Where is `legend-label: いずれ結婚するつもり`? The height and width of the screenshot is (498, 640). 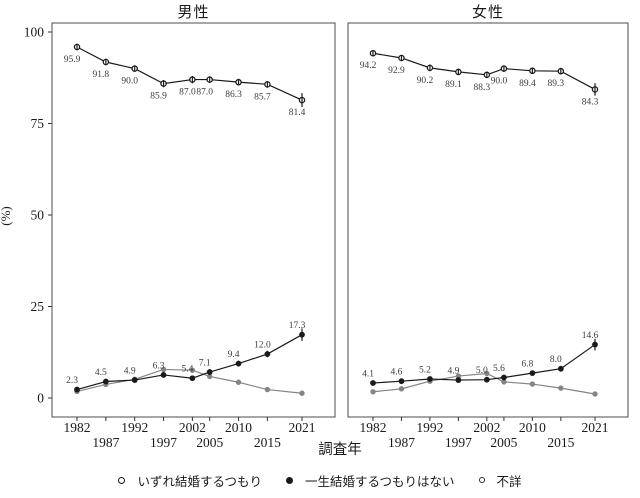 legend-label: いずれ結婚するつもり is located at coordinates (199, 481).